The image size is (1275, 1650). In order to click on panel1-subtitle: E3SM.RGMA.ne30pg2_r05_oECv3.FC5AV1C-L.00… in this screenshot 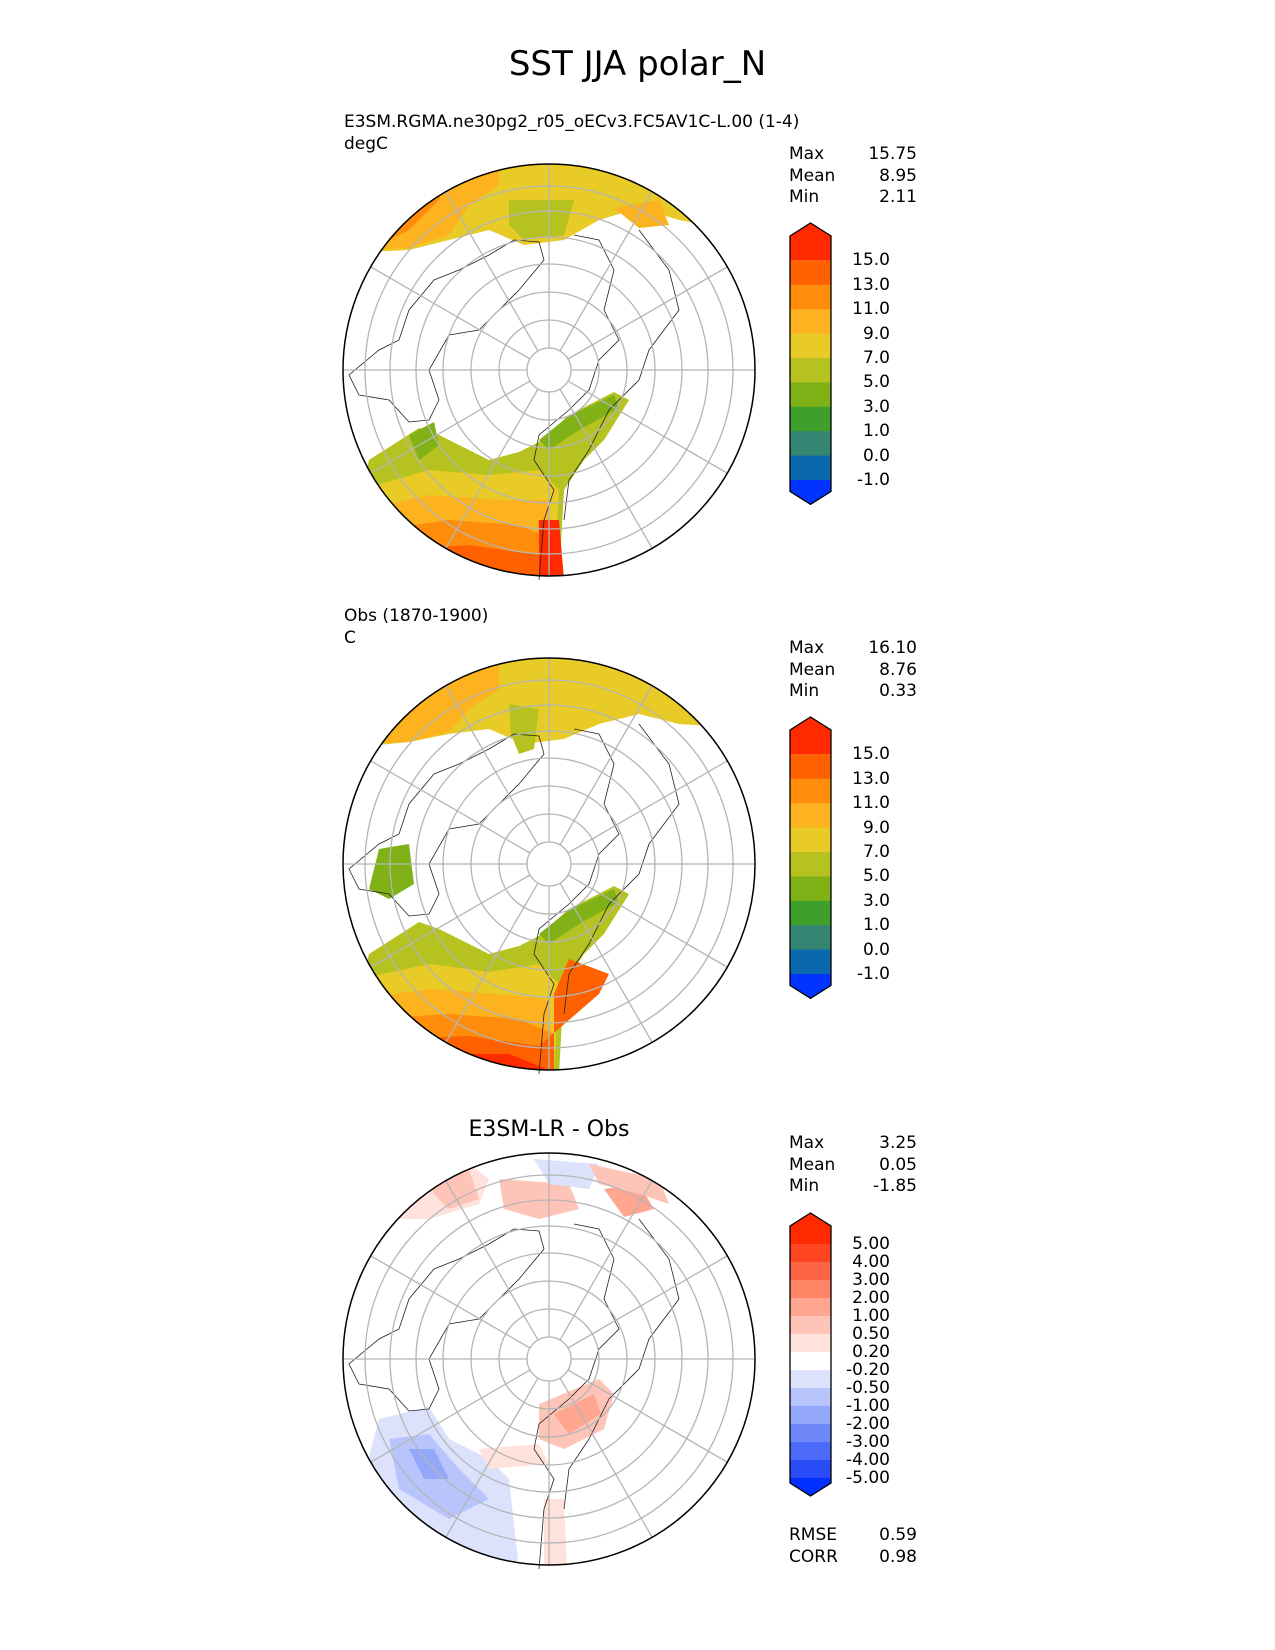, I will do `click(571, 133)`.